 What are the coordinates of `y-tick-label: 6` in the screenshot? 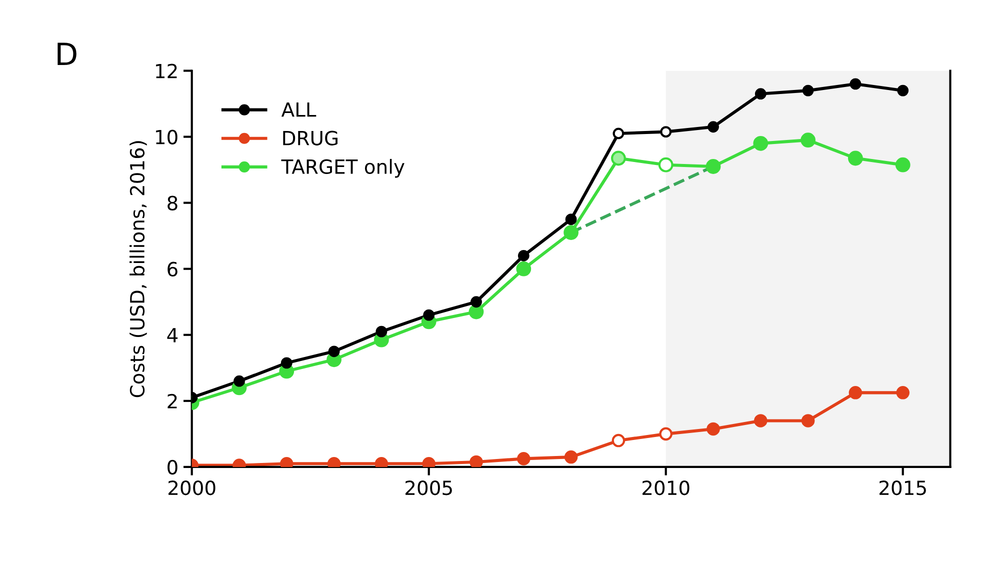 It's located at (173, 269).